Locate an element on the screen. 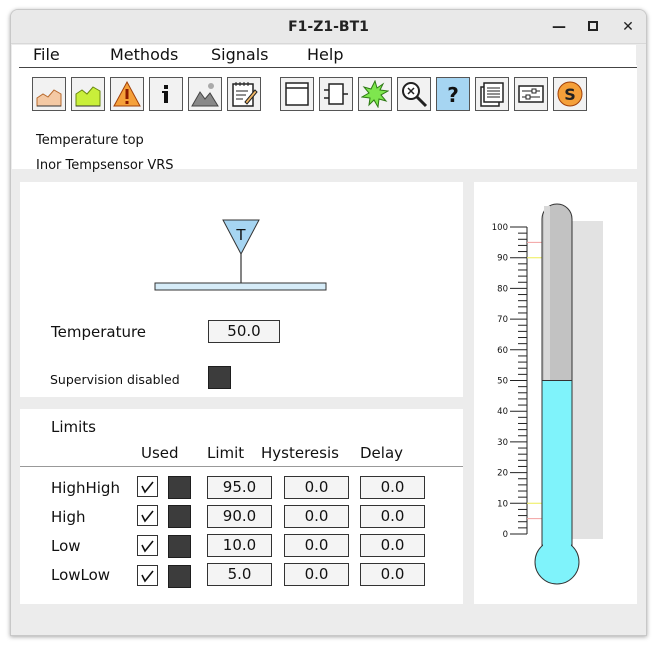 The image size is (663, 655). scale-label: 50 is located at coordinates (502, 382).